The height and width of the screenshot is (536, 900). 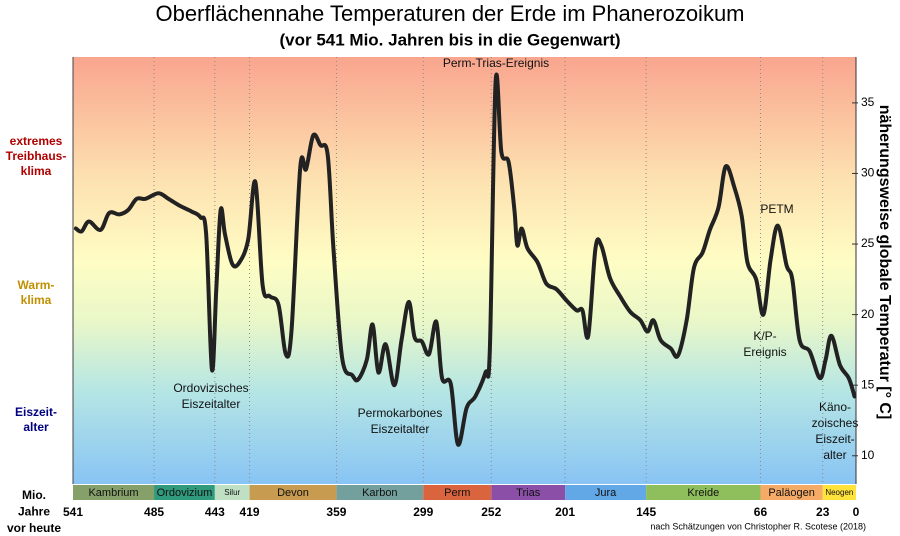 I want to click on annotation: Käno-, so click(x=835, y=407).